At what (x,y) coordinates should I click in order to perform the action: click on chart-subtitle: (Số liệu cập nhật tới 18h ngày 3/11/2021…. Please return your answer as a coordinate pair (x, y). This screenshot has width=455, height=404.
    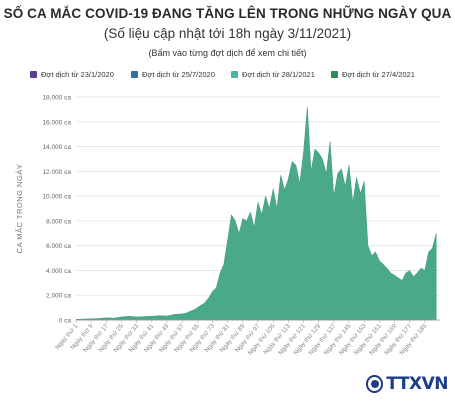
    Looking at the image, I should click on (227, 33).